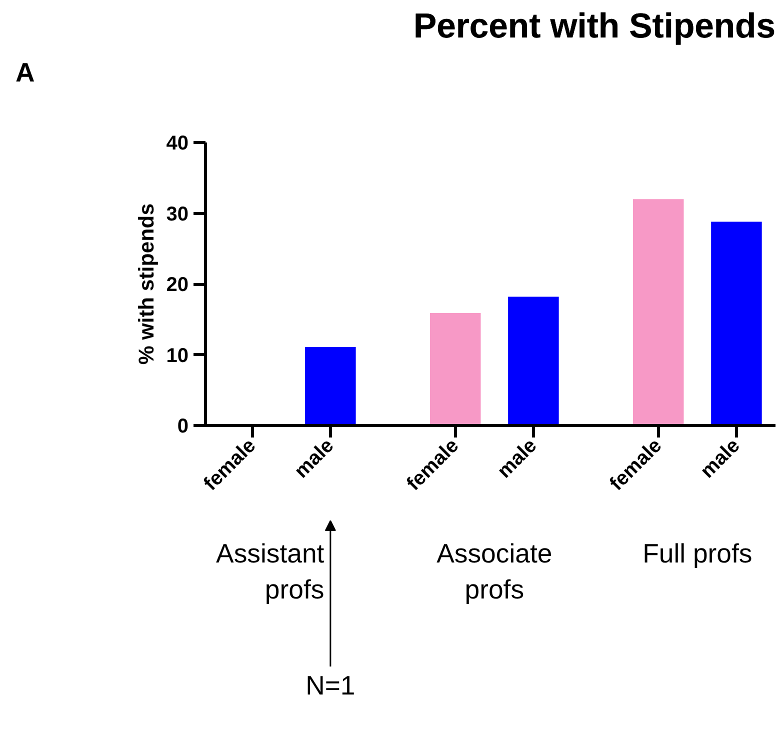  Describe the element at coordinates (331, 685) in the screenshot. I see `text: N=1` at that location.